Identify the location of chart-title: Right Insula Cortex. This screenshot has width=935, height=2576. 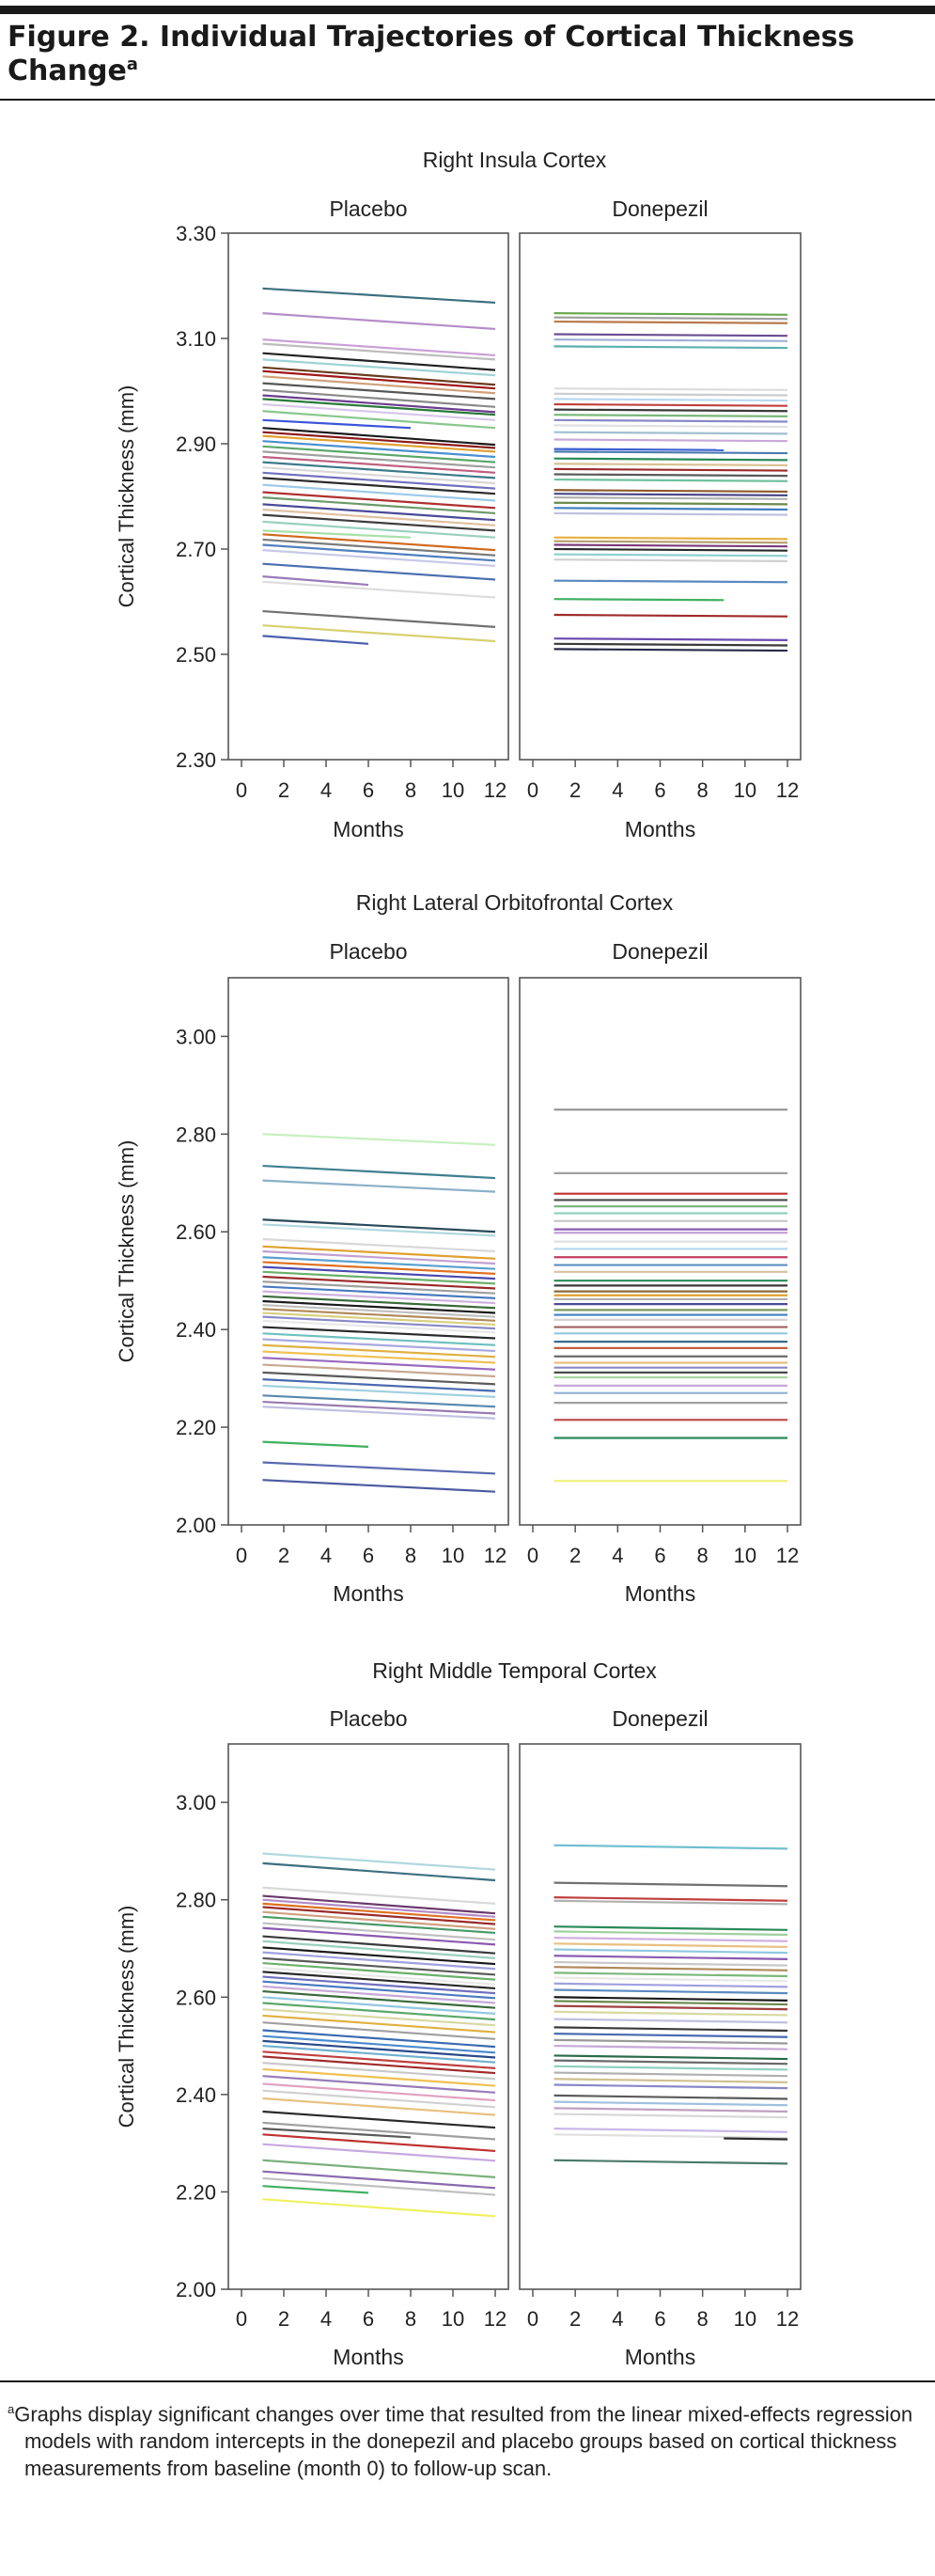
(515, 160).